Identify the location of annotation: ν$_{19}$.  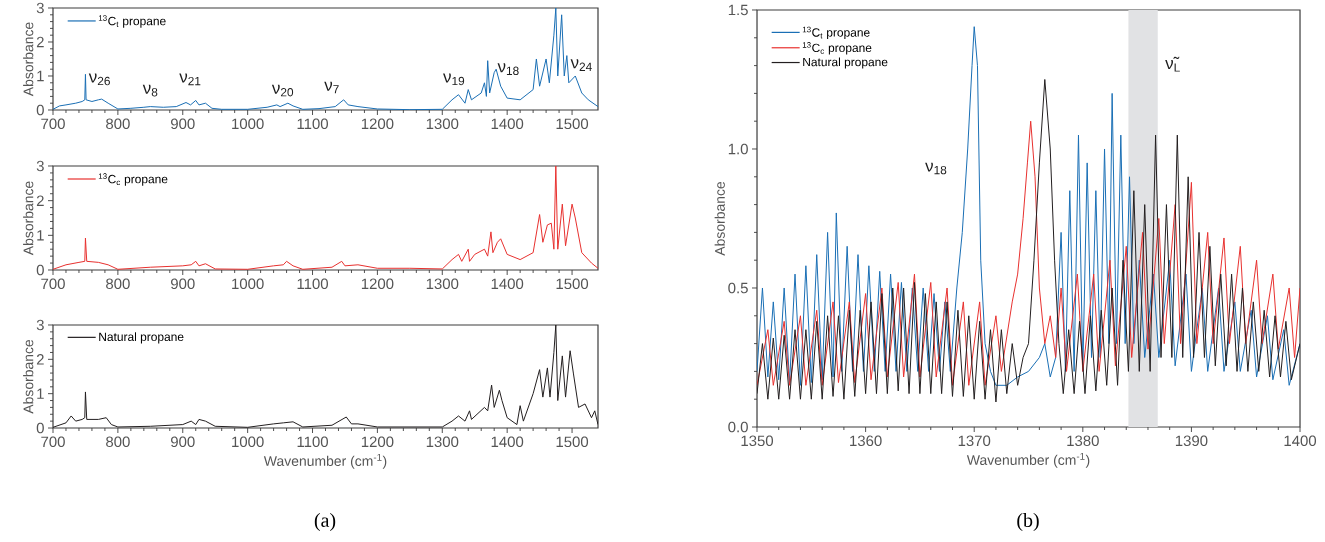
(454, 79).